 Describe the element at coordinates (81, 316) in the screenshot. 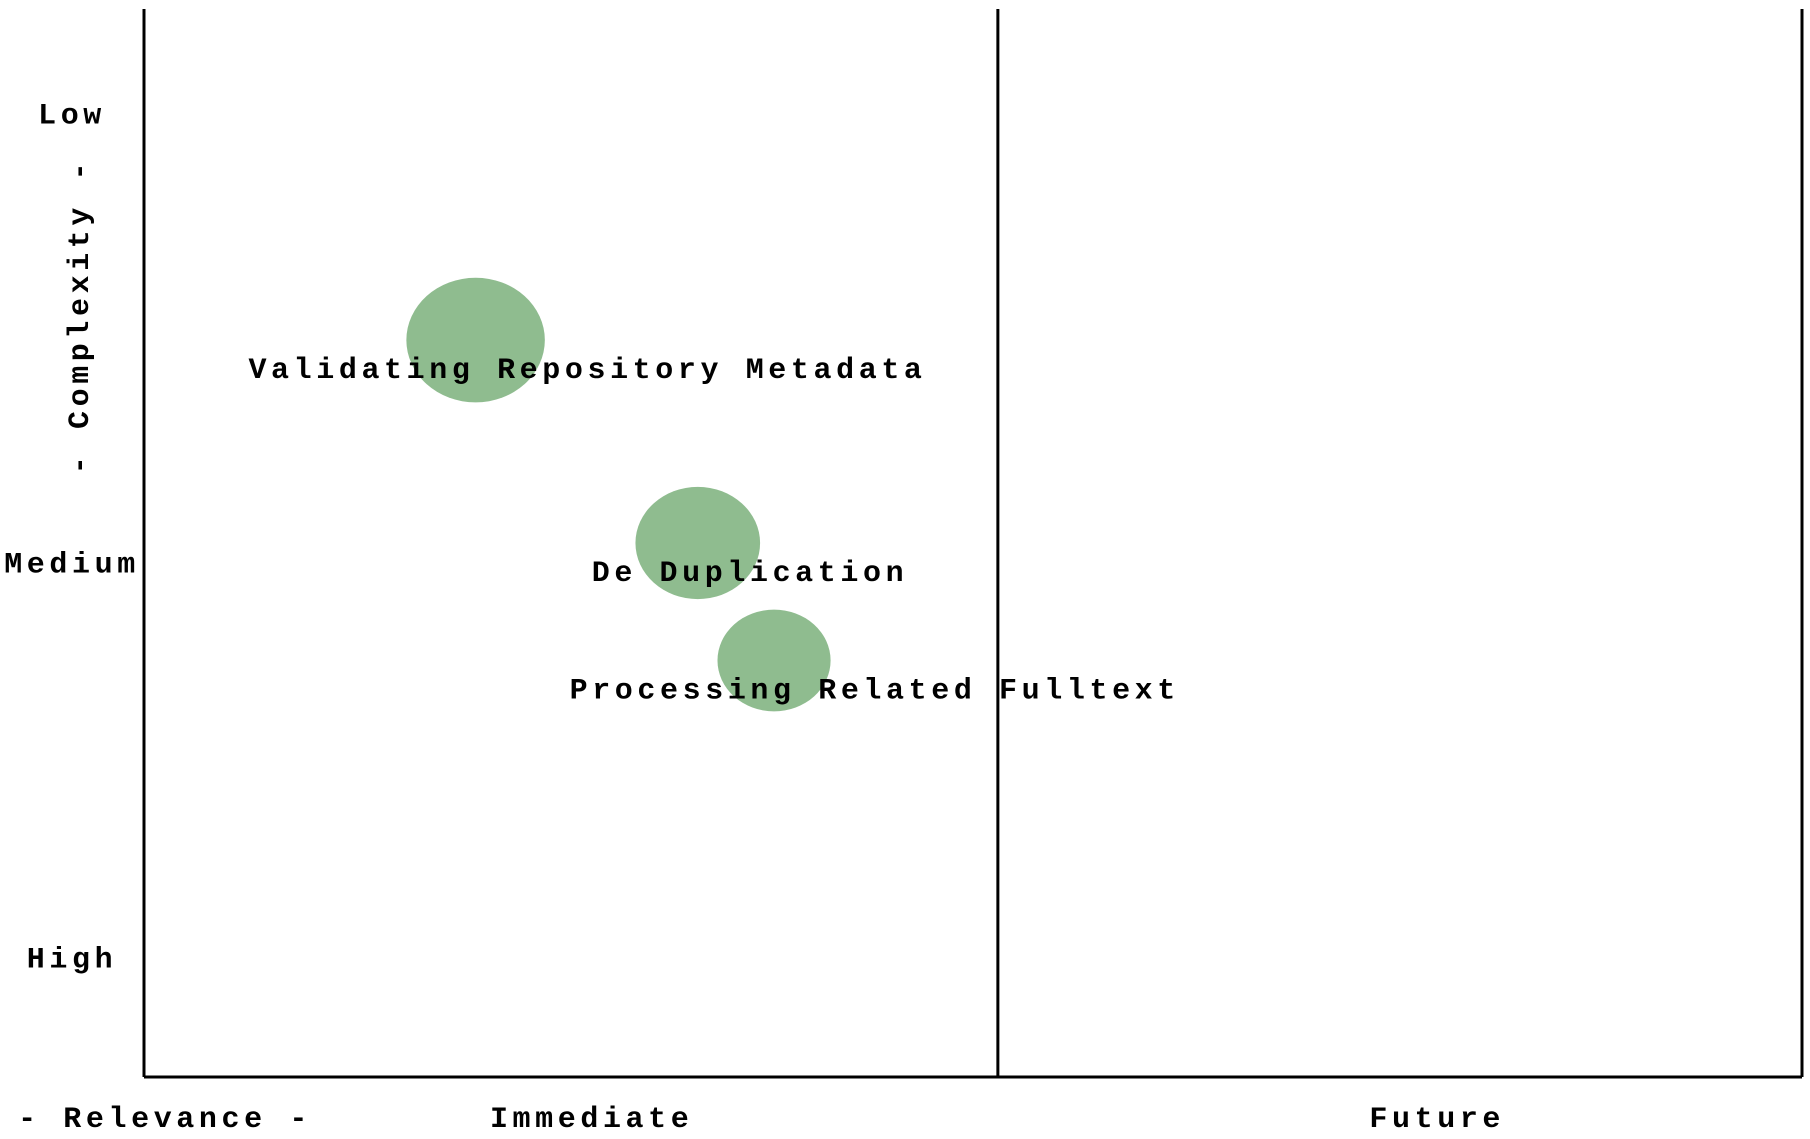

I see `y-axis-title: - Complexity -` at that location.